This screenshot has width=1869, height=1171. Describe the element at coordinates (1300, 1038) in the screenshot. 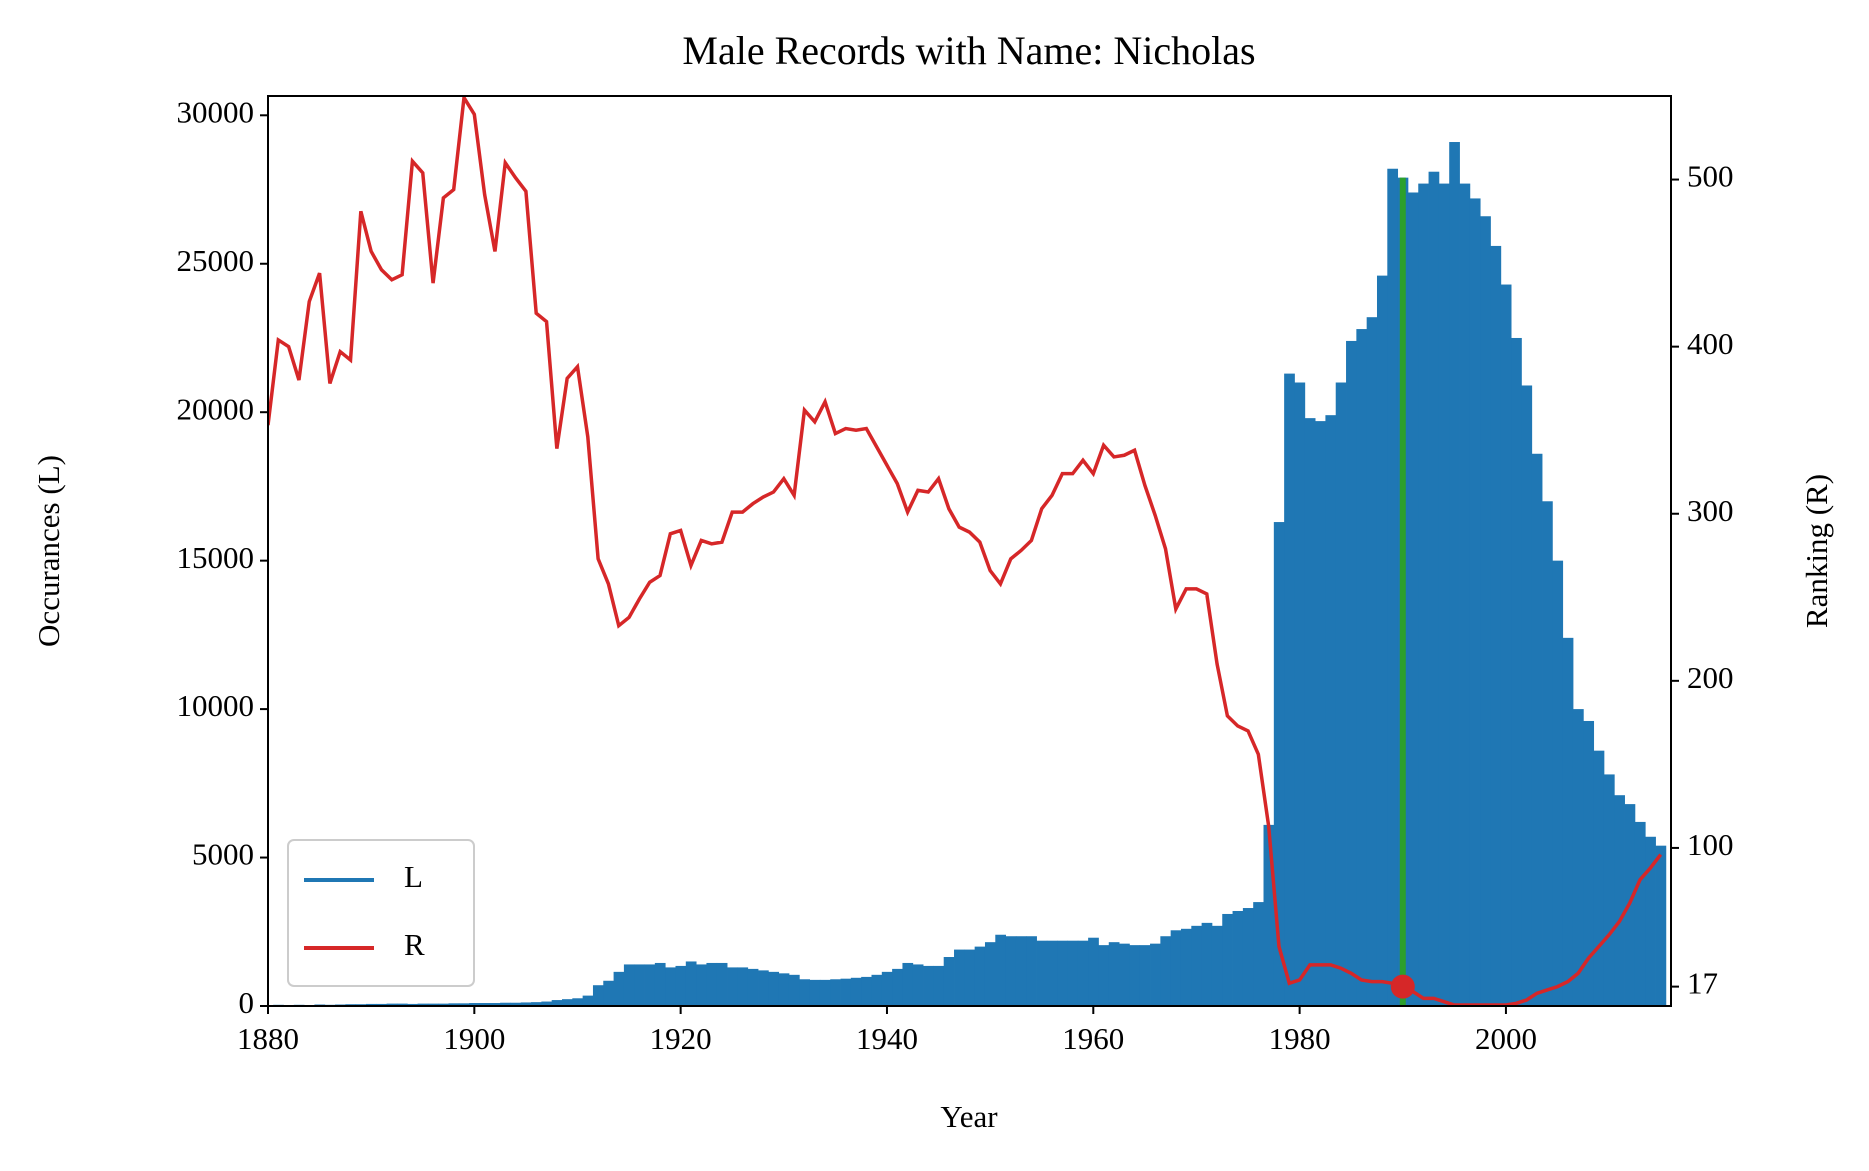

I see `x-tick-label: 1980` at that location.